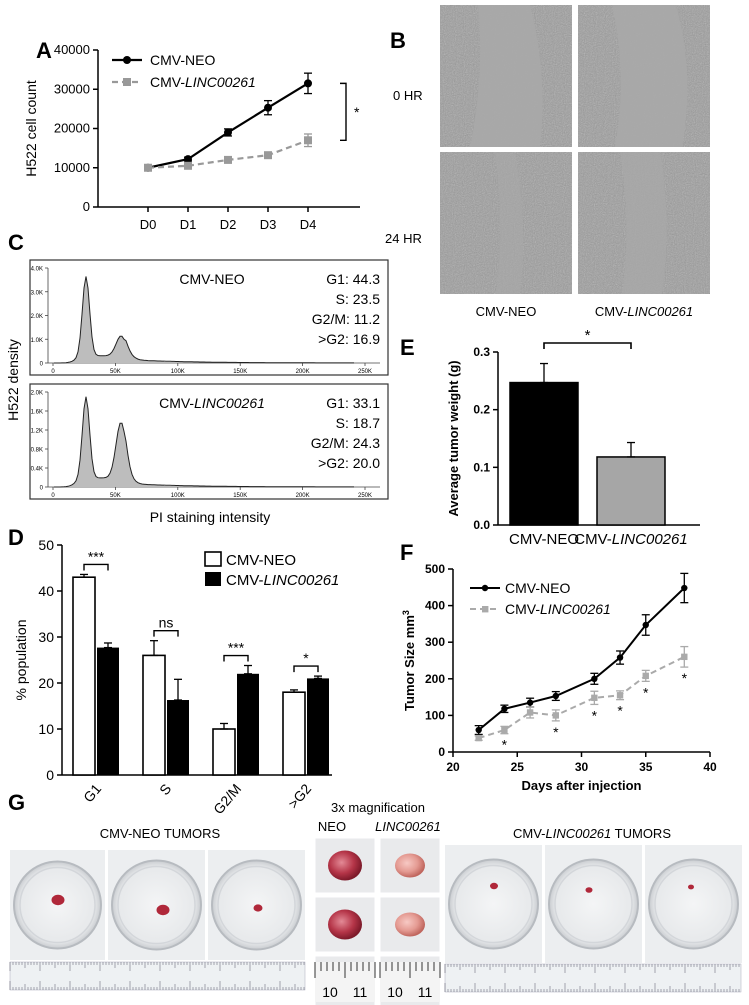 The height and width of the screenshot is (1005, 749). What do you see at coordinates (346, 319) in the screenshot?
I see `histogram-stat: G2/M: 11.2` at bounding box center [346, 319].